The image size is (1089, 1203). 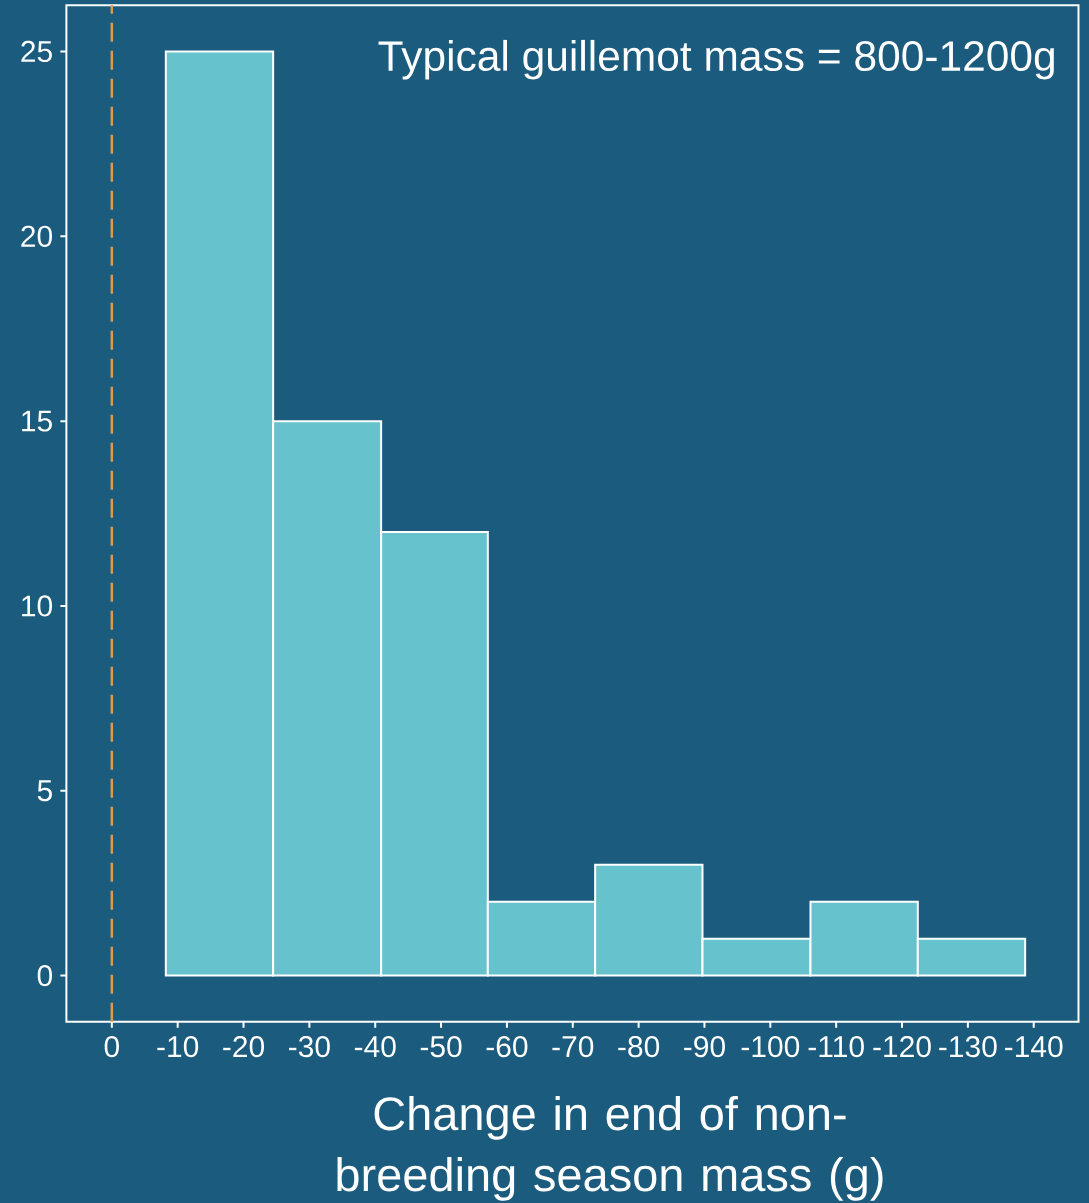 What do you see at coordinates (639, 1047) in the screenshot?
I see `x-tick-label: -80` at bounding box center [639, 1047].